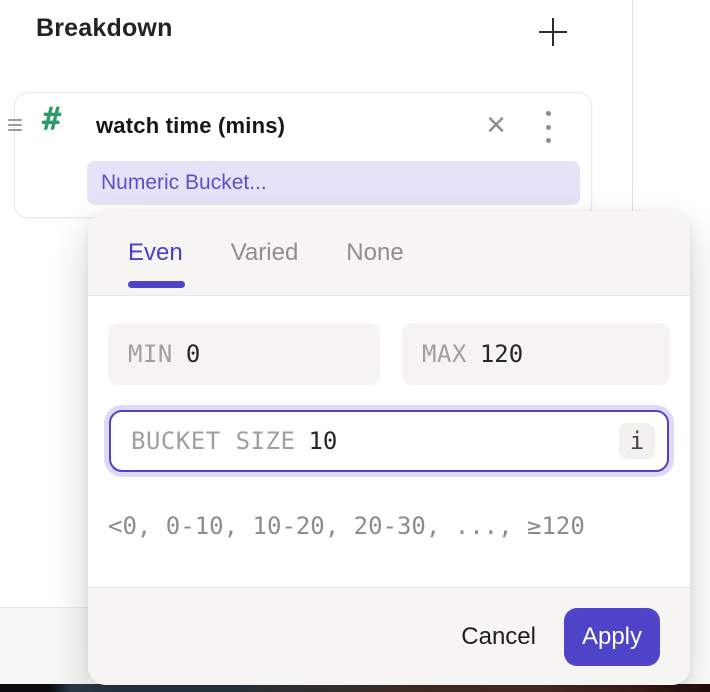 This screenshot has width=710, height=692. What do you see at coordinates (389, 441) in the screenshot?
I see `bucket-size-input: BUCKET SIZE 10 i` at bounding box center [389, 441].